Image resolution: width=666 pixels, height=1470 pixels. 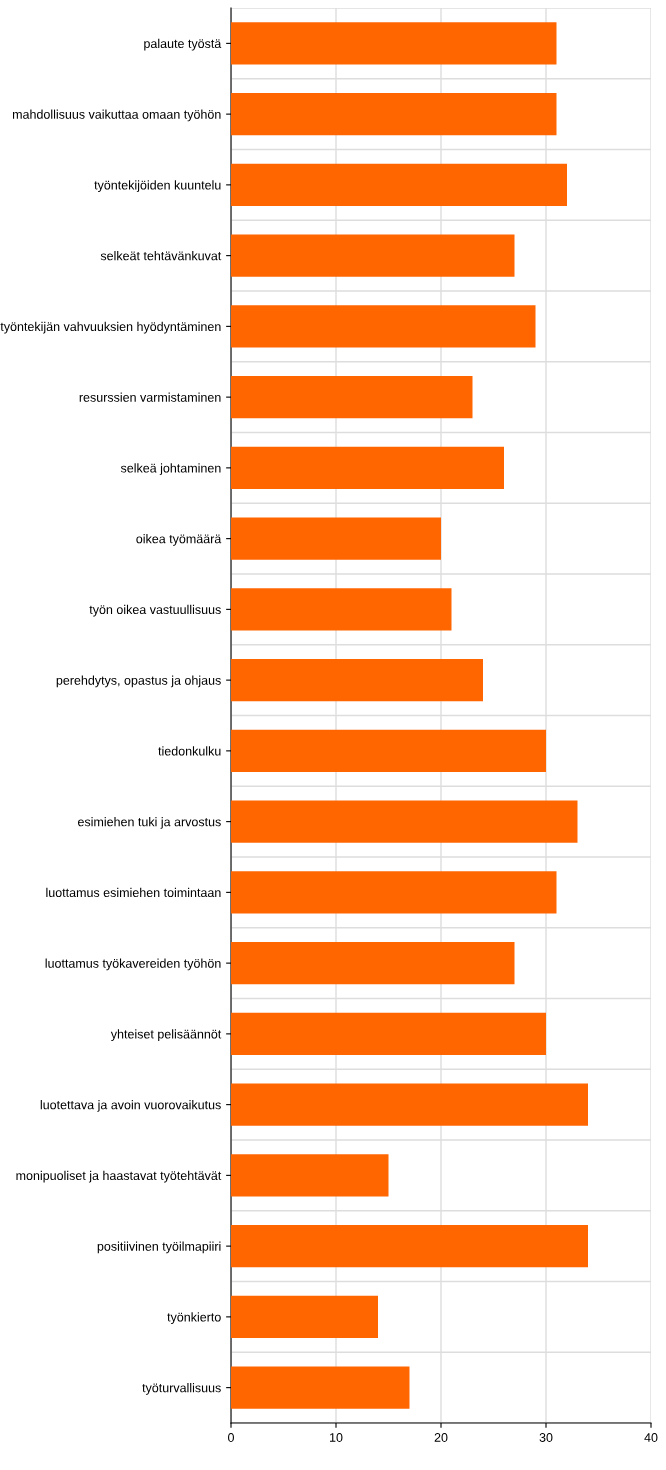 I want to click on y-tick-label: luotettava ja avoin vuorovaikutus, so click(x=130, y=1106).